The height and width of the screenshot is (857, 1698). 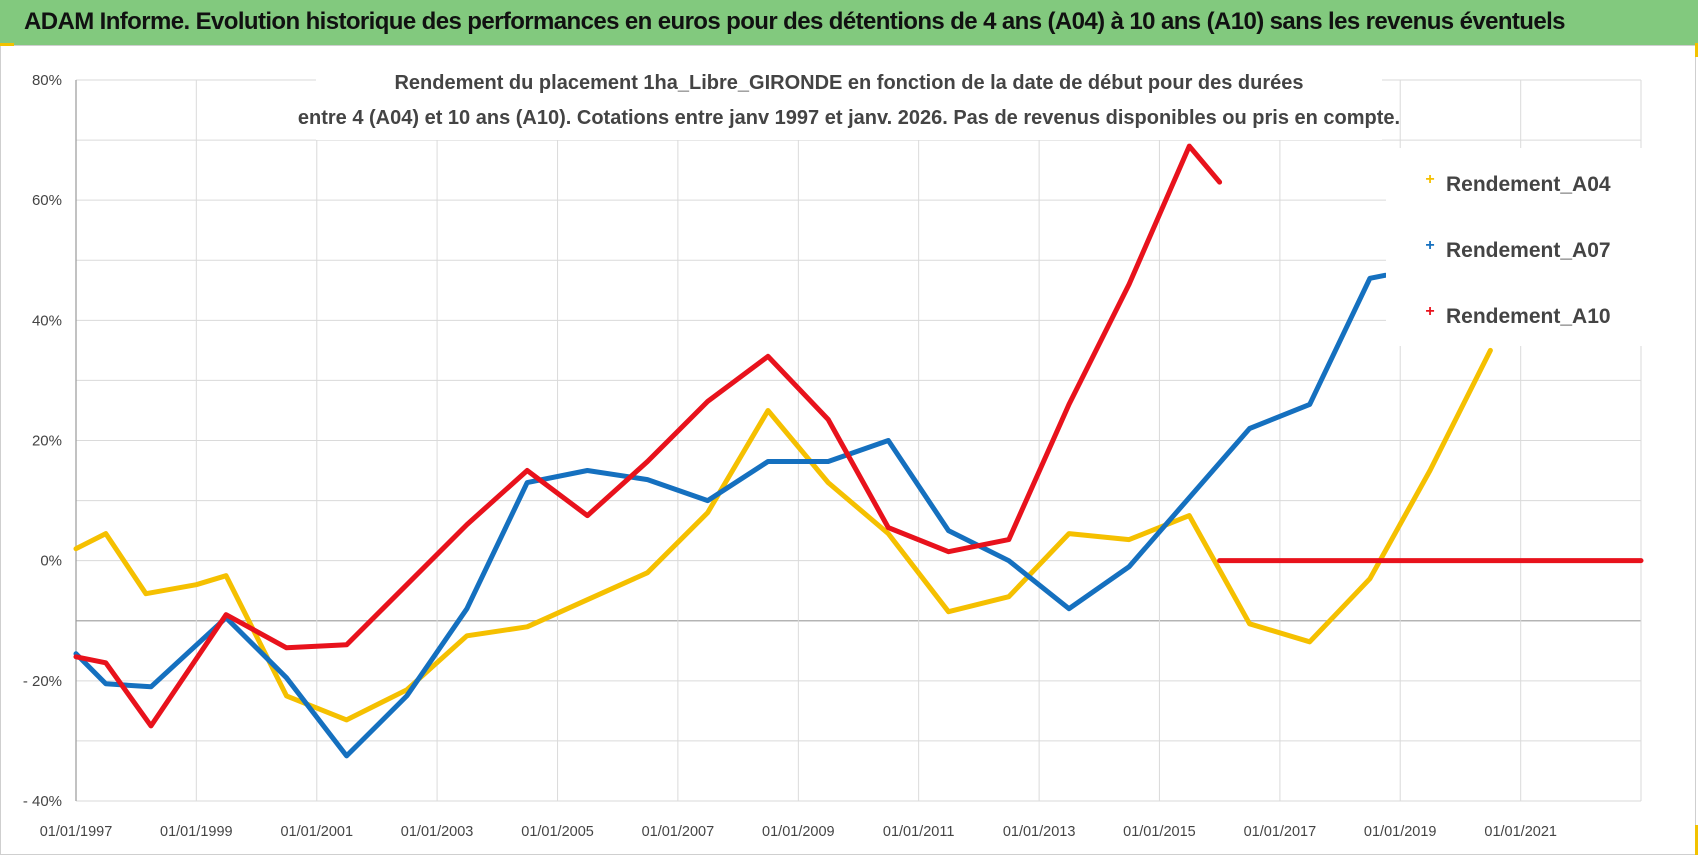 What do you see at coordinates (1039, 832) in the screenshot?
I see `x-tick-label: 01/01/2013` at bounding box center [1039, 832].